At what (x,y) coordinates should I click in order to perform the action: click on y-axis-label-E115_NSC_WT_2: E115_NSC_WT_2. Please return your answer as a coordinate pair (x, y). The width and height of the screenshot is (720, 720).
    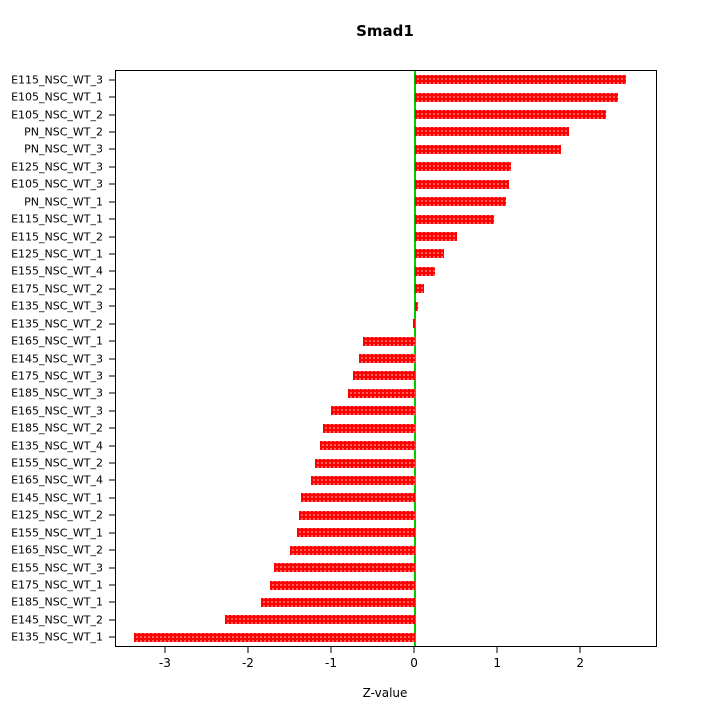
    Looking at the image, I should click on (57, 237).